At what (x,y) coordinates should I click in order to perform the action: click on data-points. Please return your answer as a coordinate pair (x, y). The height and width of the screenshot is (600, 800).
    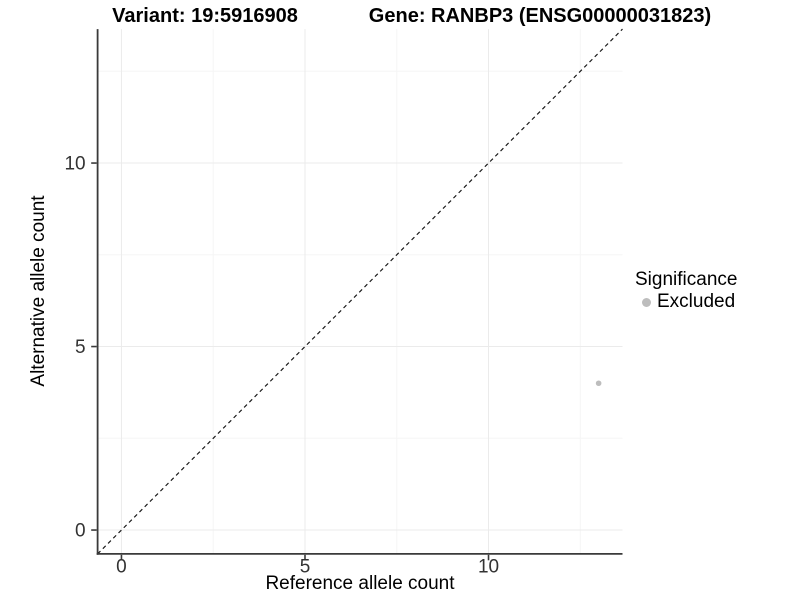
    Looking at the image, I should click on (598, 383).